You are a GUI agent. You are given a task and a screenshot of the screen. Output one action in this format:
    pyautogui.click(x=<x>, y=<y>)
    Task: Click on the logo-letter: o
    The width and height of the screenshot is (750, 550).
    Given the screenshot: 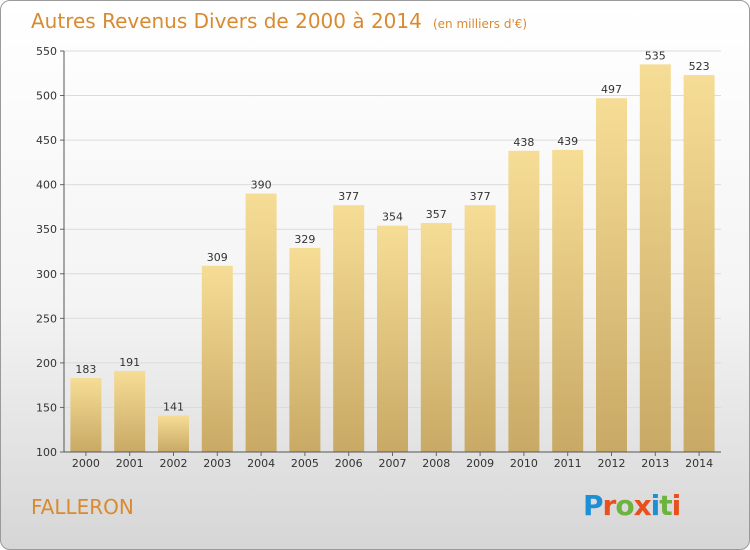 What is the action you would take?
    pyautogui.click(x=624, y=505)
    